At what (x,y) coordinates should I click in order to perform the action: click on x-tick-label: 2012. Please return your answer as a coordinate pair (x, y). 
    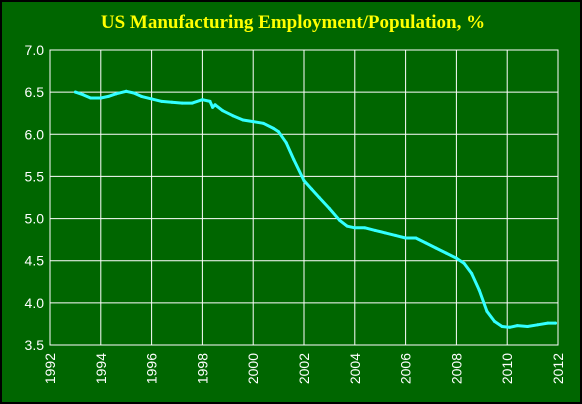
    Looking at the image, I should click on (558, 368).